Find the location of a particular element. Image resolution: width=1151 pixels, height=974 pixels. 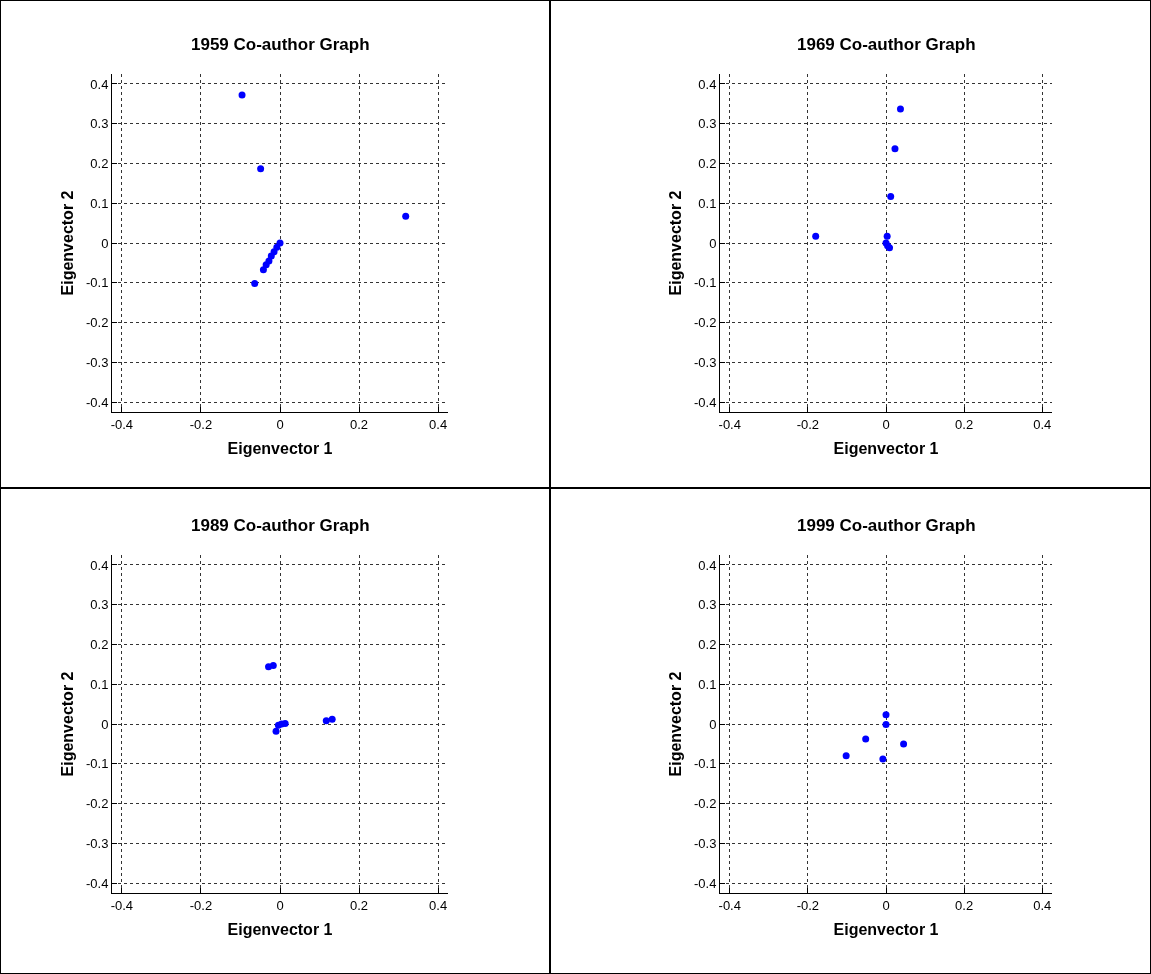

chart-title: 1969 Co-author Graph is located at coordinates (886, 44).